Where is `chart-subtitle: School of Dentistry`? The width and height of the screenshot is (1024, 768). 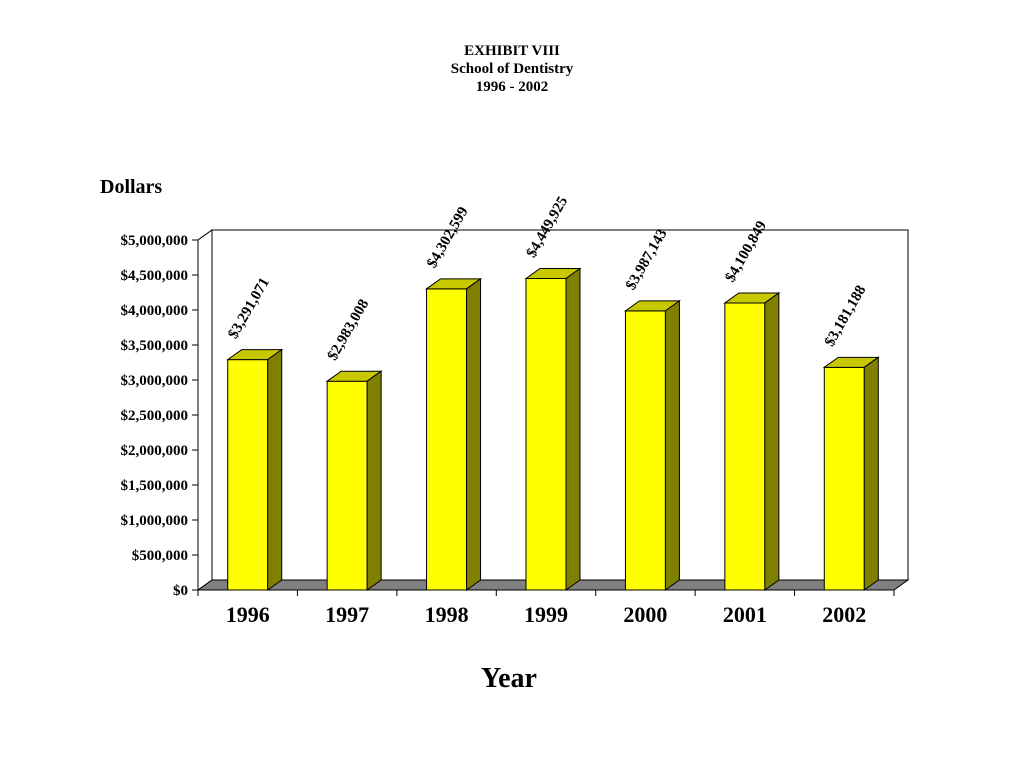
chart-subtitle: School of Dentistry is located at coordinates (512, 69).